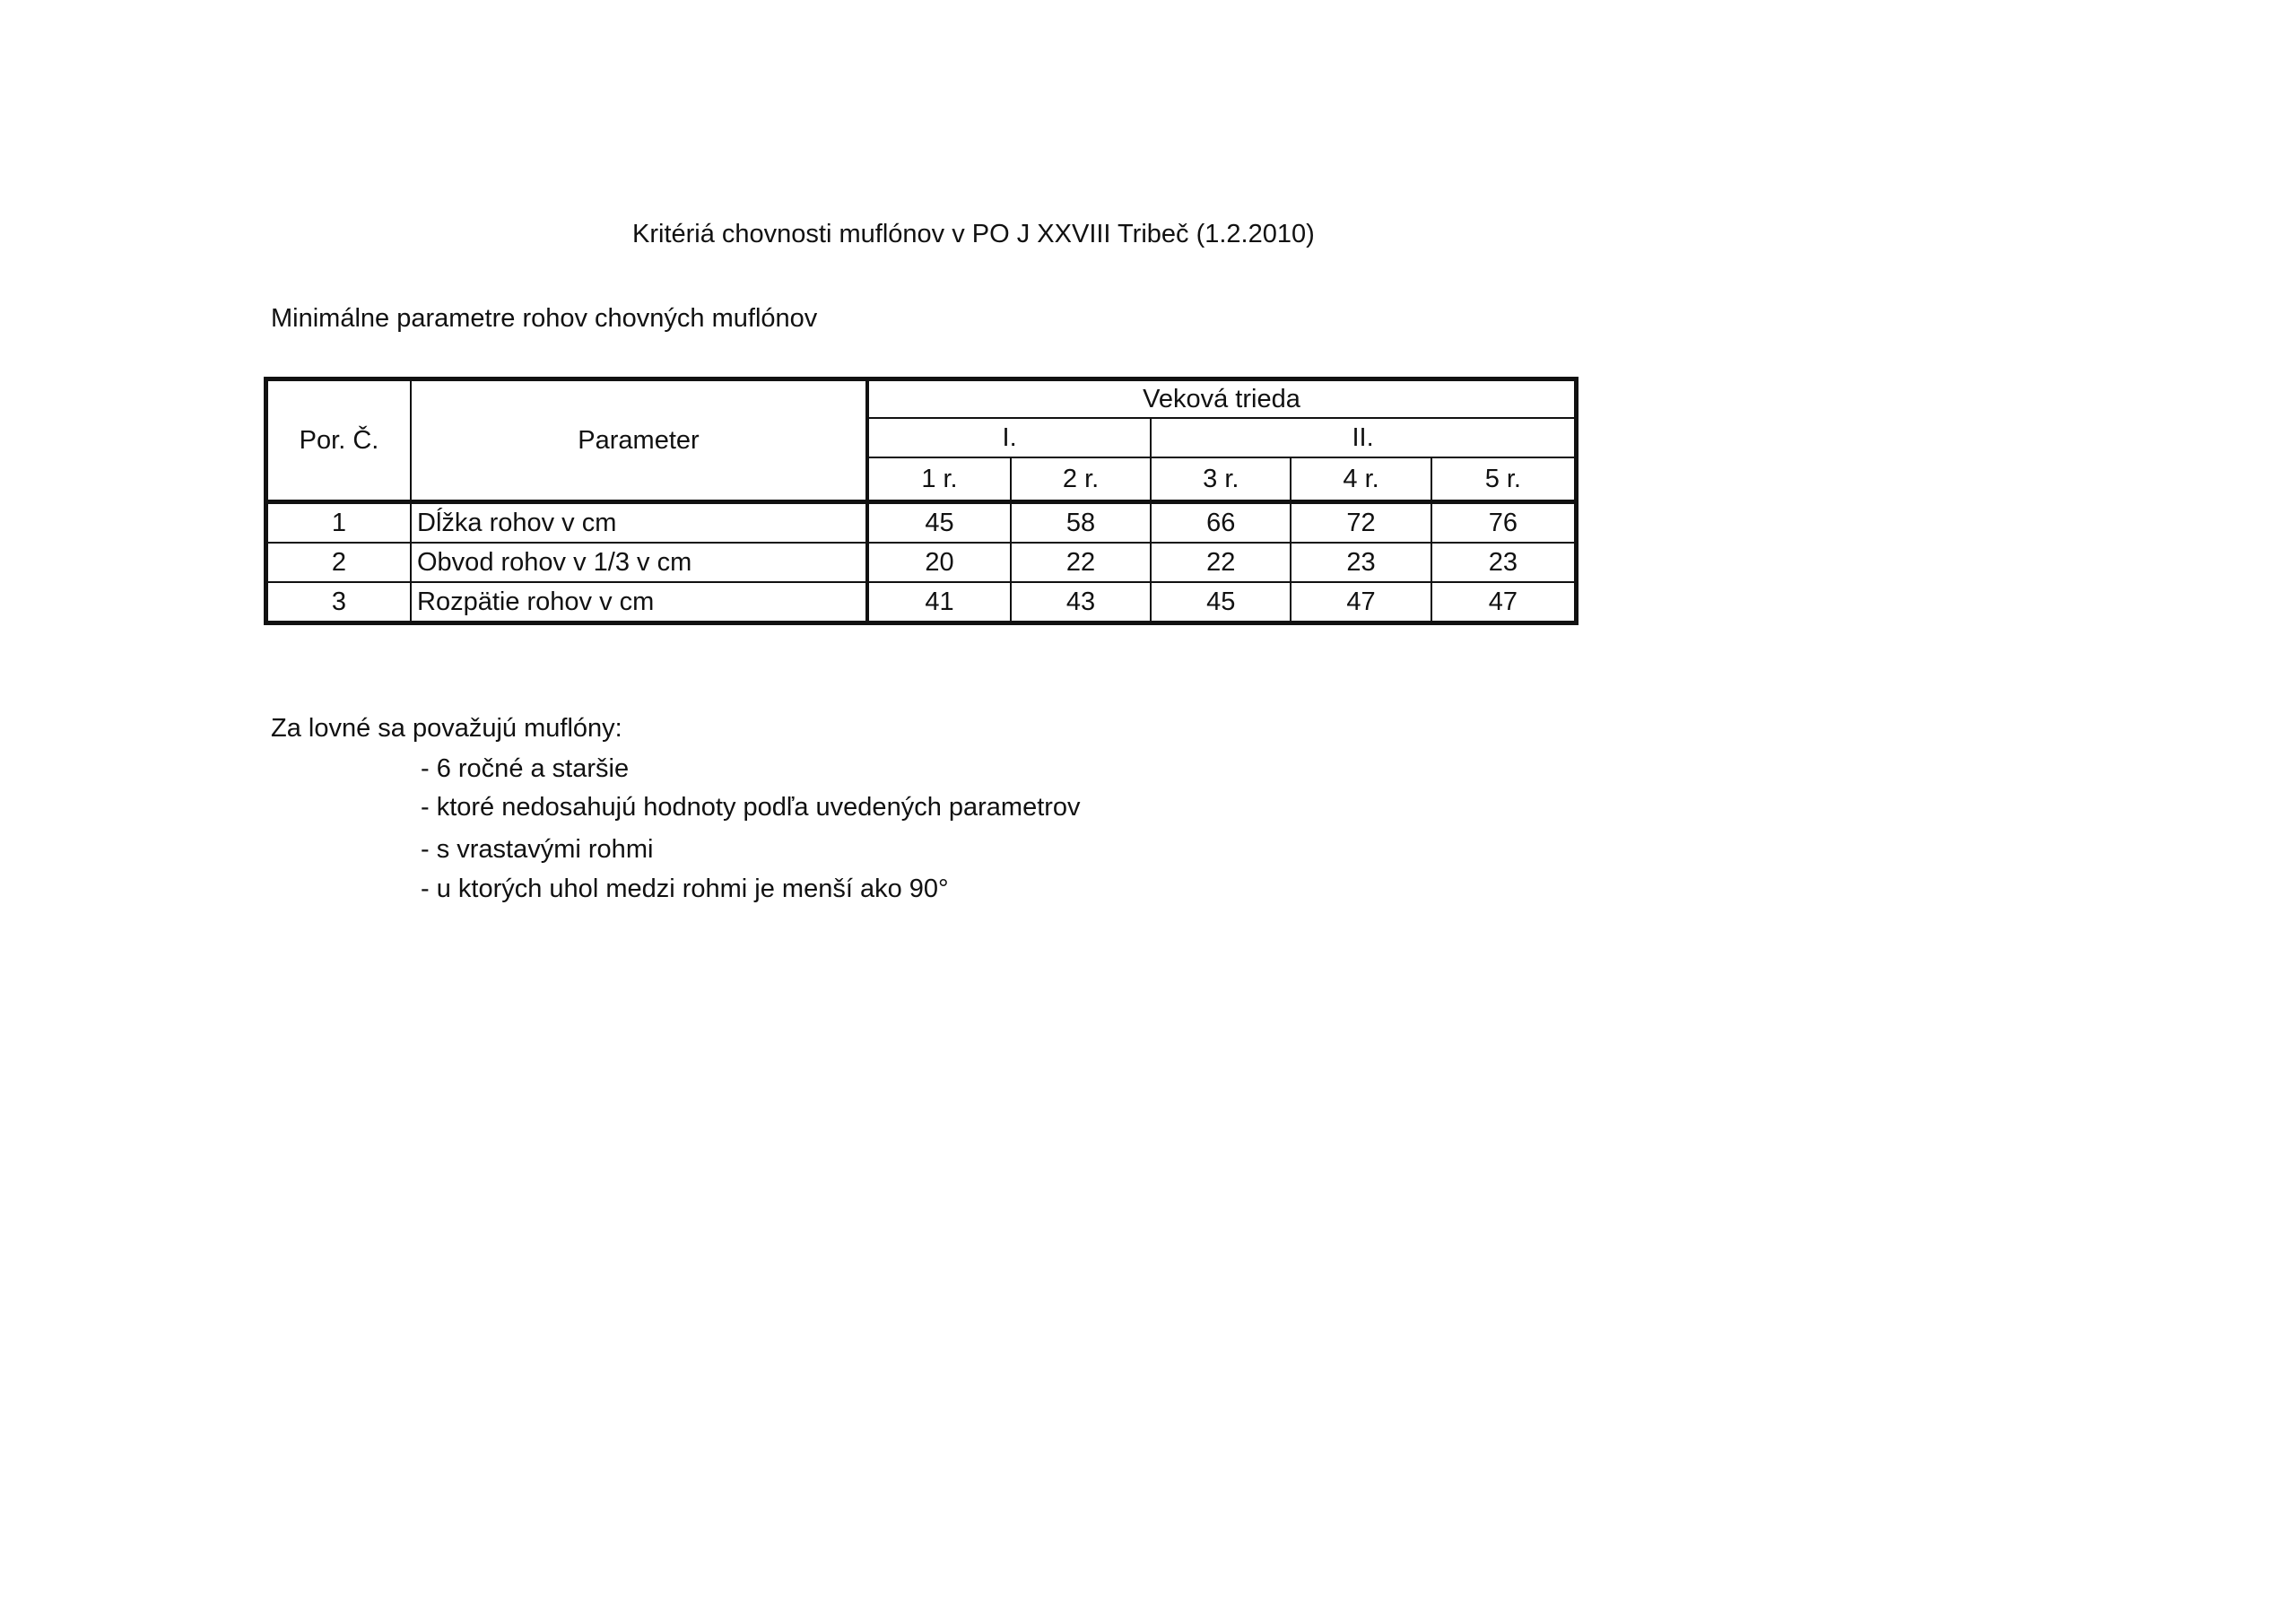  I want to click on table-row: 2 Obvod rohov v 1/3 v cm 20 22 22 23 23, so click(921, 562).